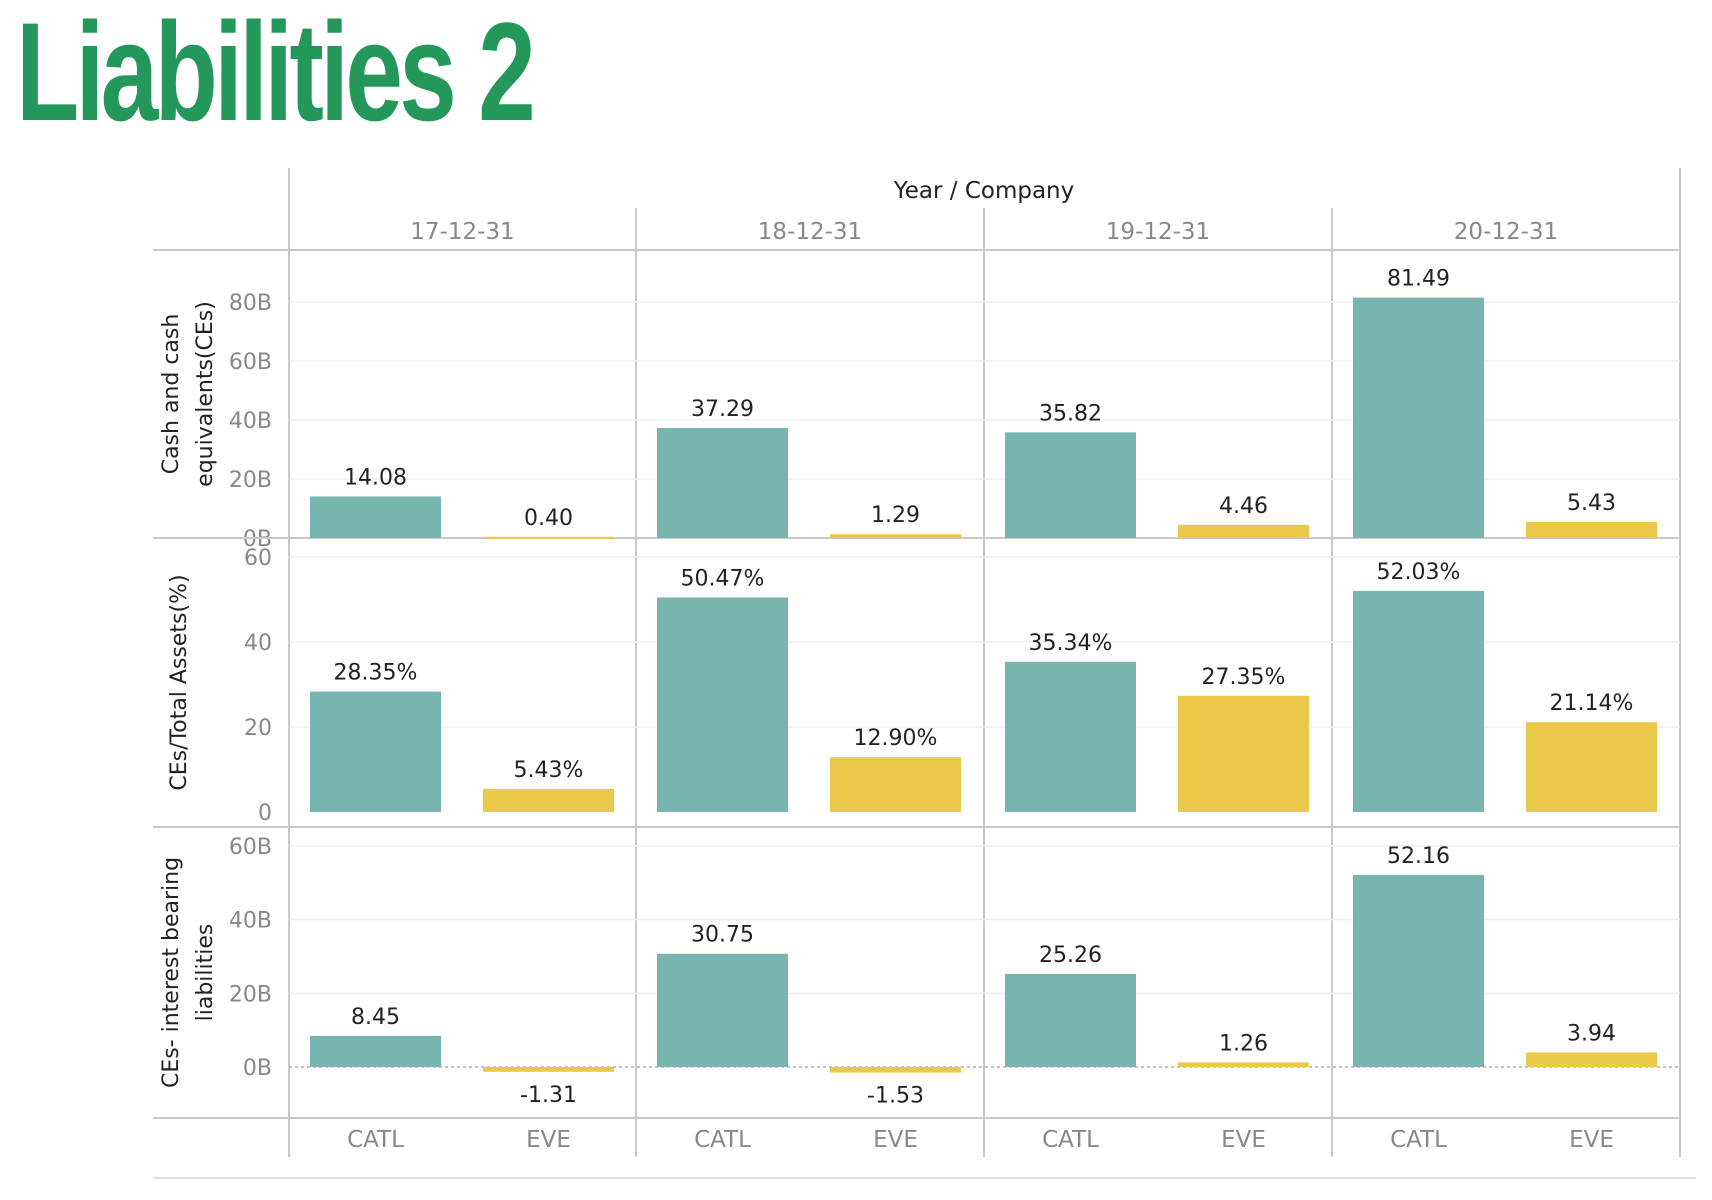 The image size is (1712, 1200). I want to click on bar-value-label: 1.29, so click(895, 515).